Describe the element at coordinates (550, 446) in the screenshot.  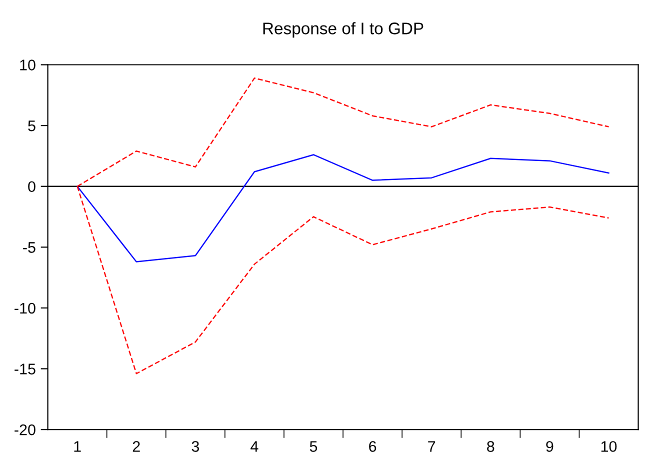
I see `x-tick-label: 9` at that location.